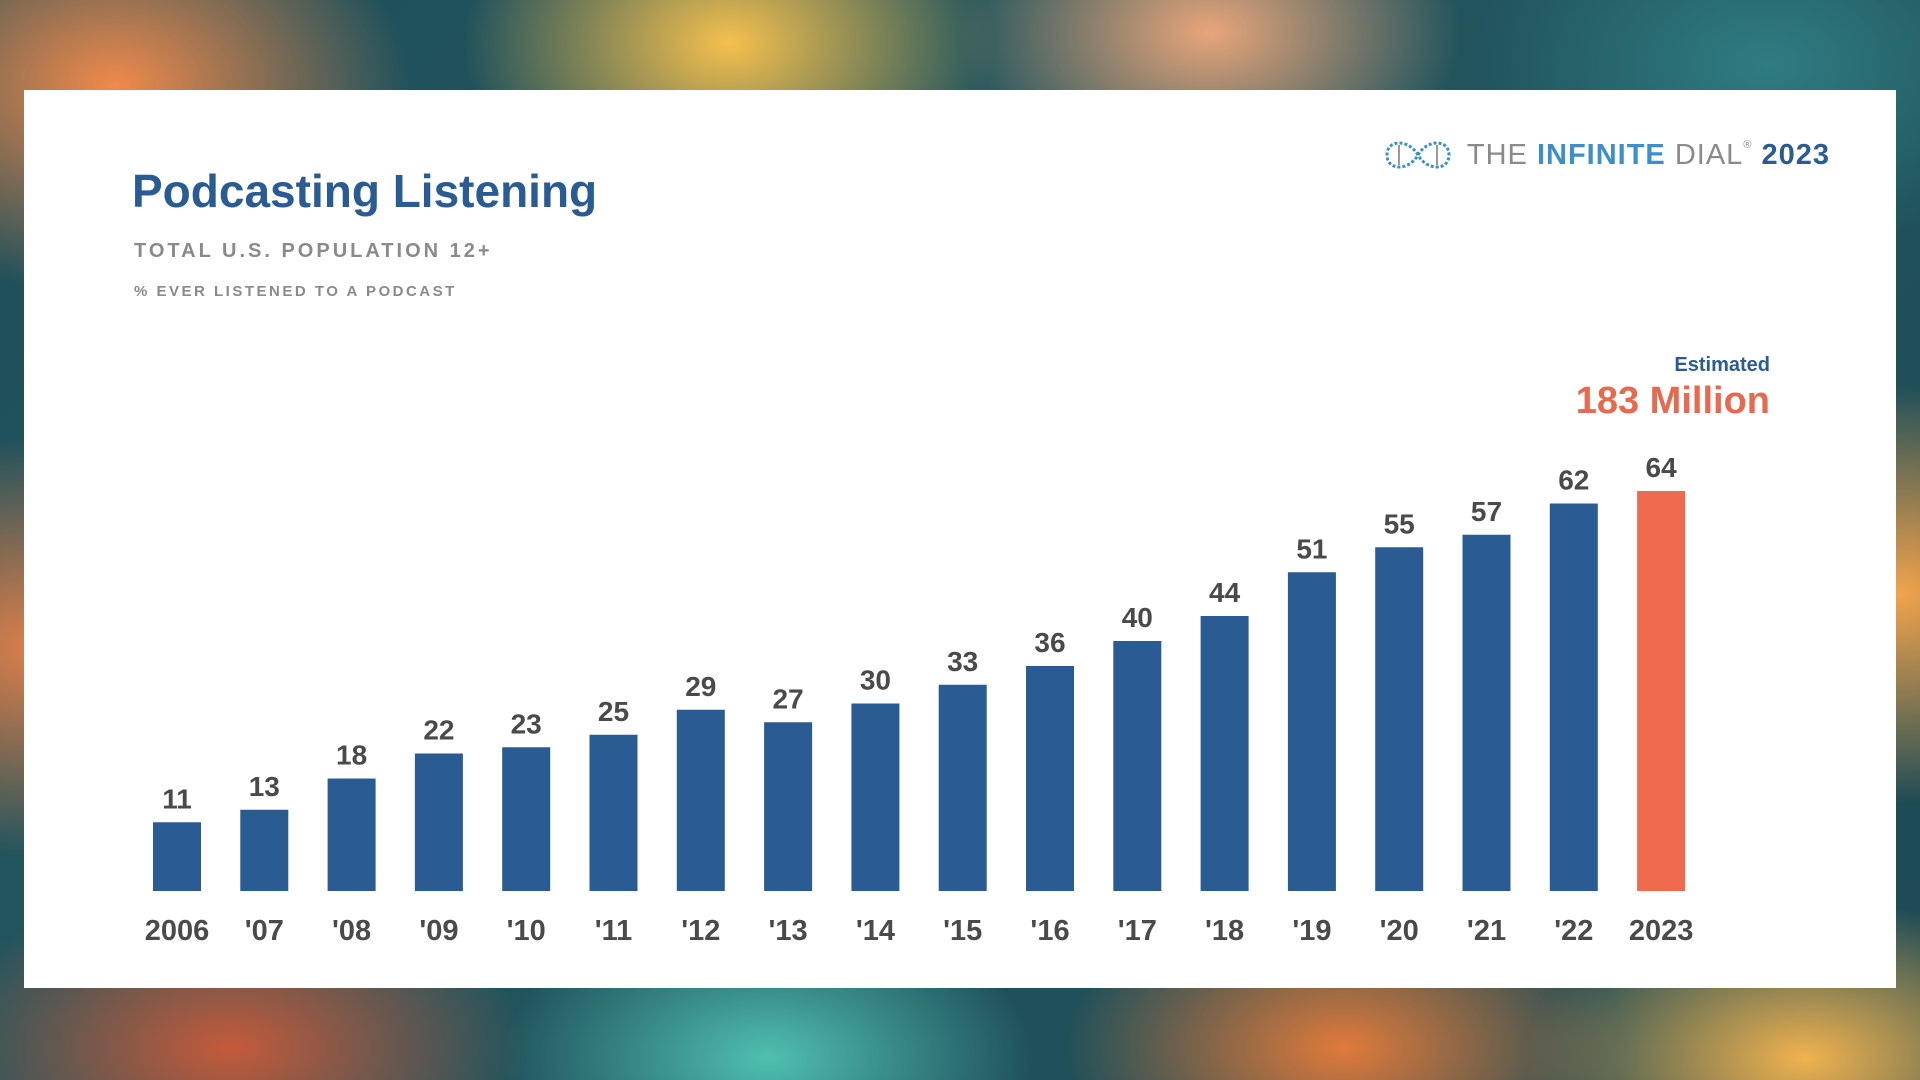 Image resolution: width=1920 pixels, height=1080 pixels. I want to click on bar-'13, so click(788, 806).